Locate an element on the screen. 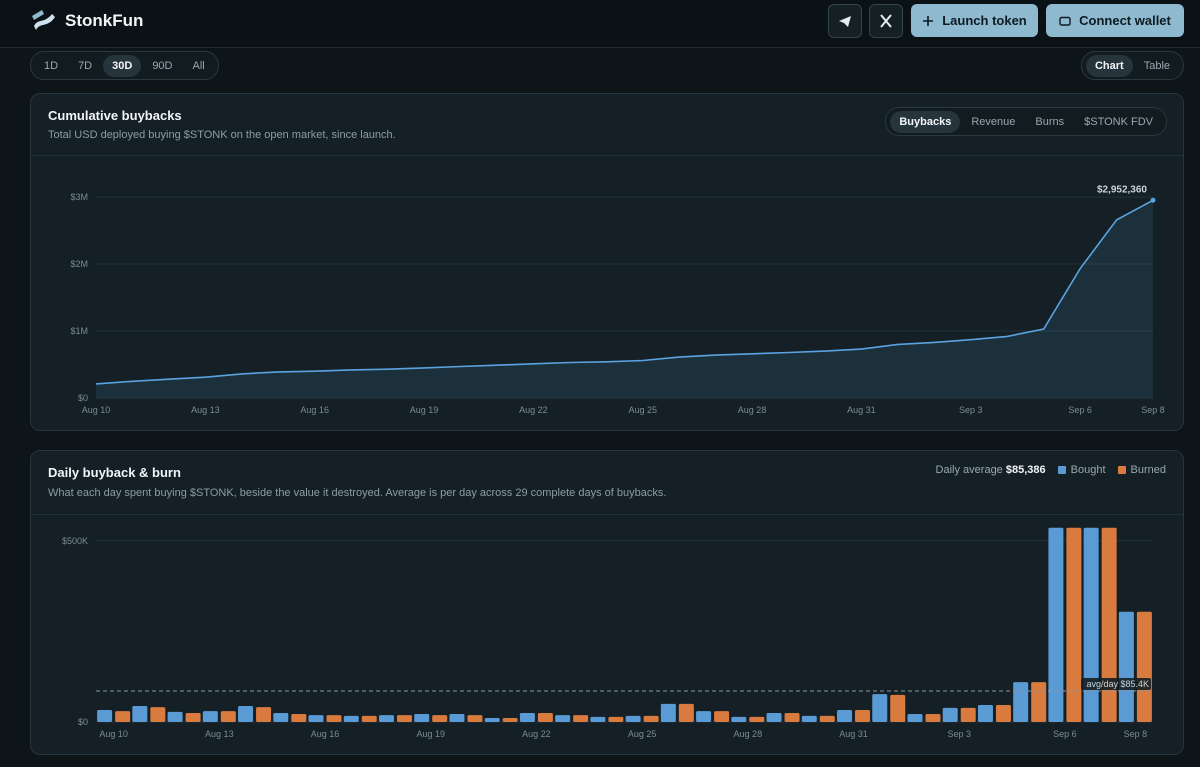  tab: Revenue is located at coordinates (993, 121).